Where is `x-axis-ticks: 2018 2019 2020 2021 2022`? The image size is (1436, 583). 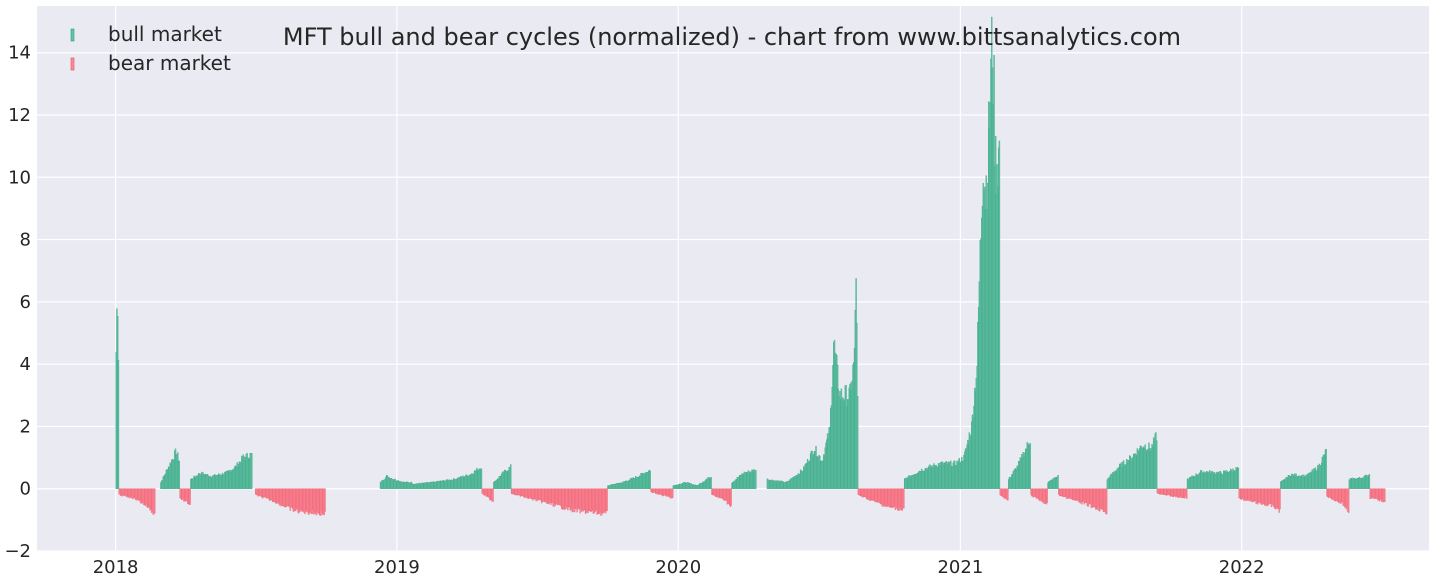 x-axis-ticks: 2018 2019 2020 2021 2022 is located at coordinates (679, 567).